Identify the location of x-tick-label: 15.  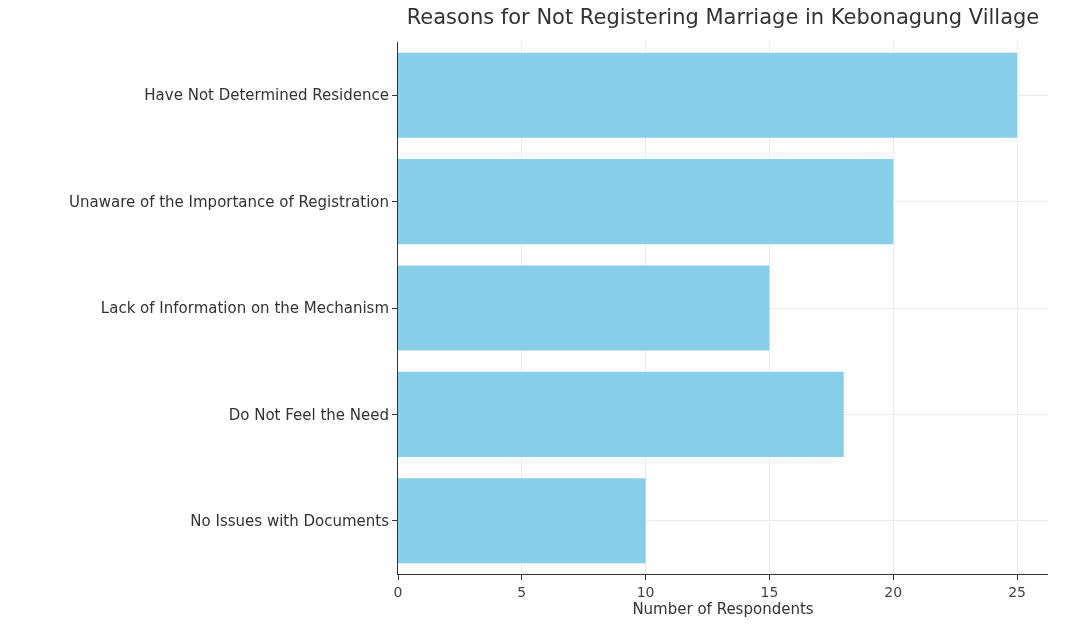
(769, 591).